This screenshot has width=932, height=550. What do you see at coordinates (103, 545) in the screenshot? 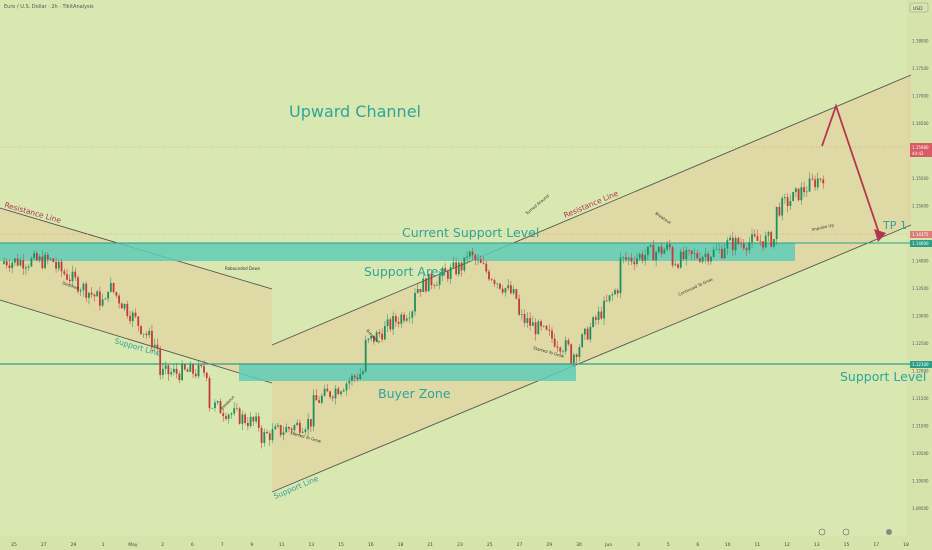
I see `x-tick-label: 1` at bounding box center [103, 545].